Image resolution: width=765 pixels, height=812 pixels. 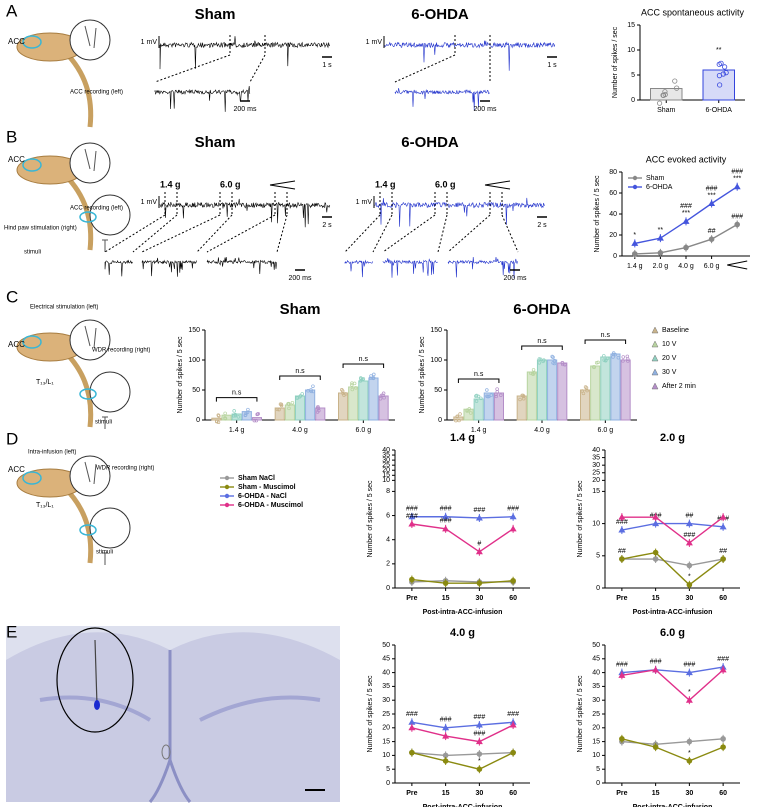 What do you see at coordinates (462, 438) in the screenshot?
I see `chart-title: 1.4 g` at bounding box center [462, 438].